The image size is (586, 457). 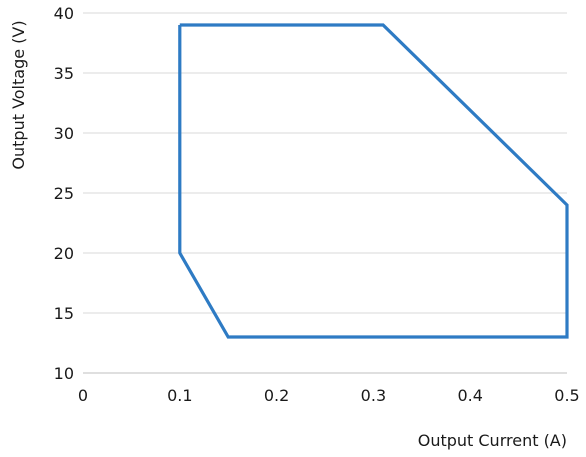 What do you see at coordinates (373, 395) in the screenshot?
I see `x-tick-label: 0.3` at bounding box center [373, 395].